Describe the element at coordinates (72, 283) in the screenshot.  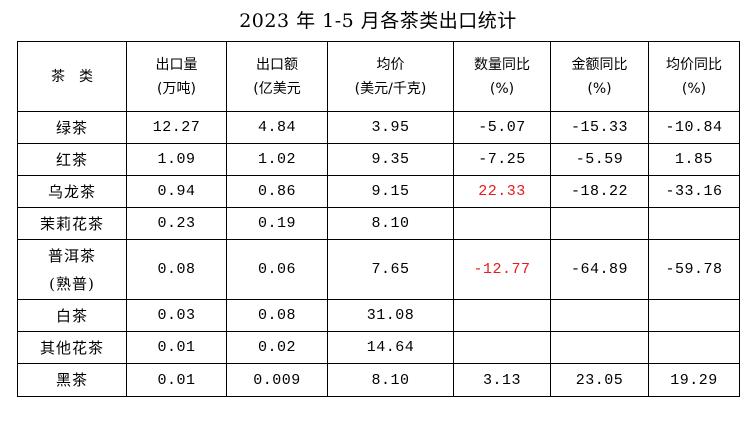
I see `tea-type-label: (熟普)` at that location.